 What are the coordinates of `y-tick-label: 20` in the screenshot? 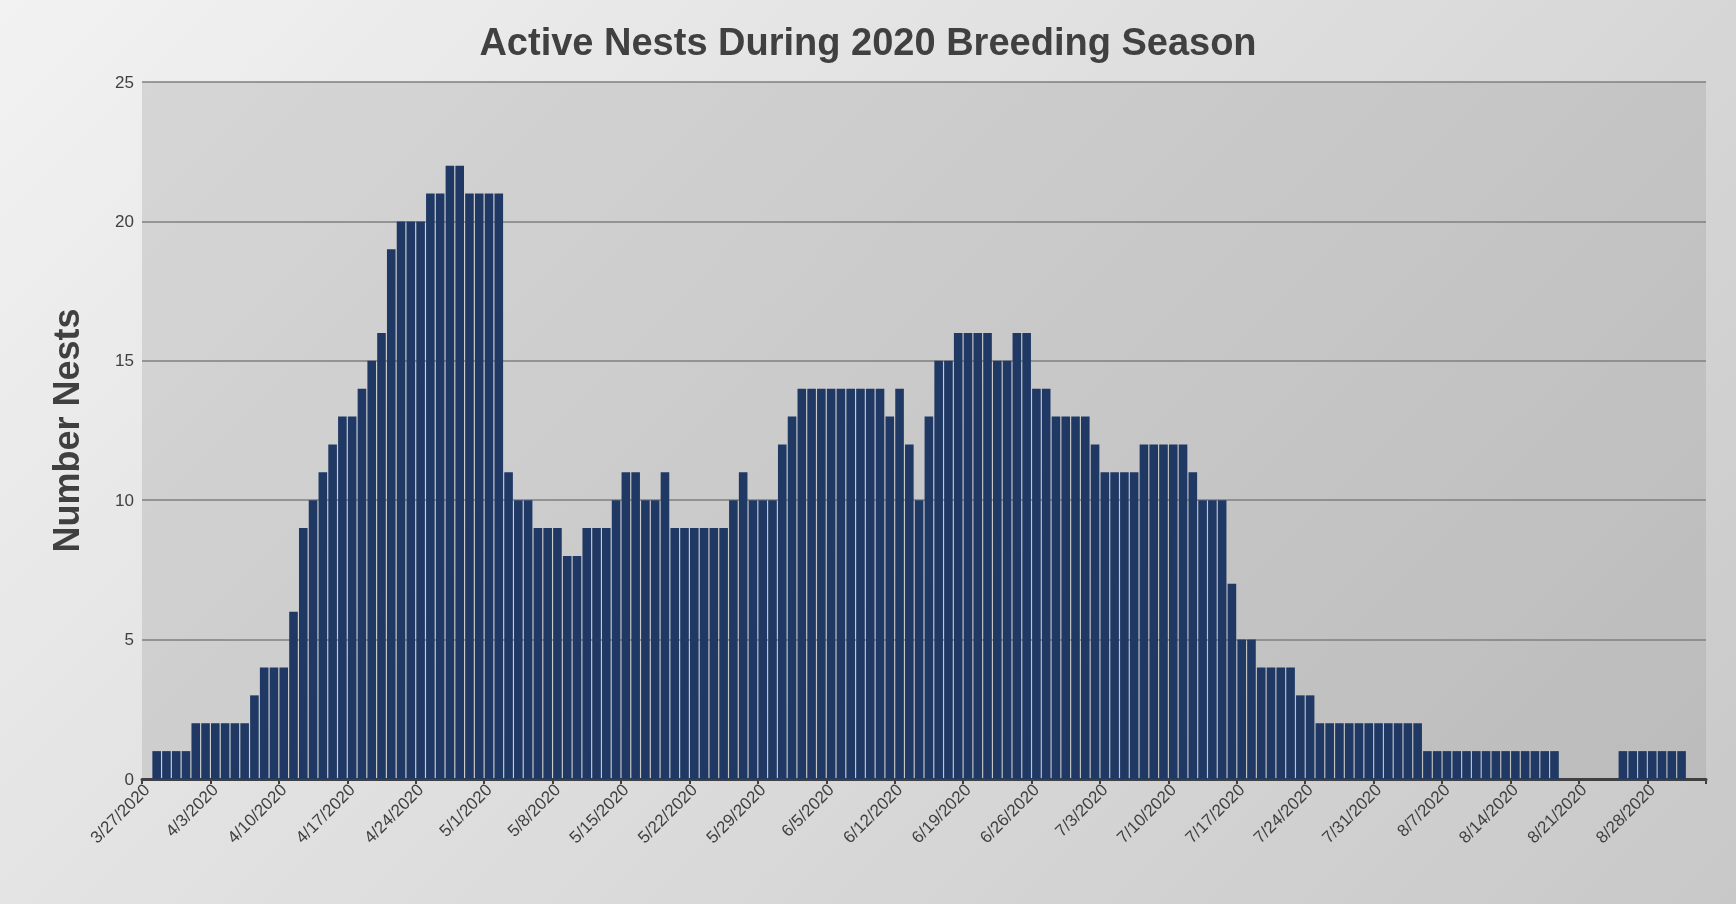 It's located at (124, 221).